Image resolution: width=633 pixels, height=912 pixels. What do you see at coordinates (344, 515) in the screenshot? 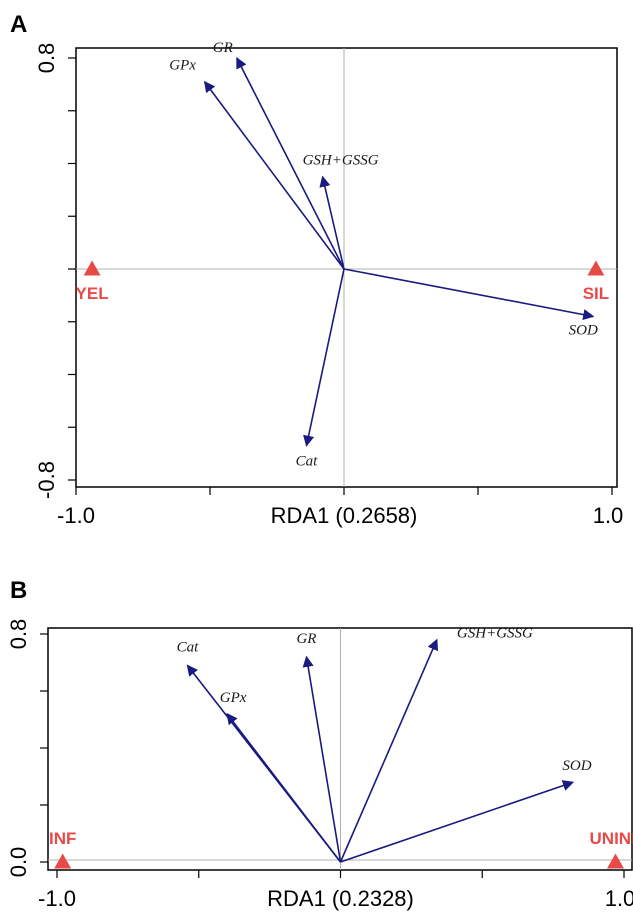
I see `x-axis-title: RDA1 (0.2658)` at bounding box center [344, 515].